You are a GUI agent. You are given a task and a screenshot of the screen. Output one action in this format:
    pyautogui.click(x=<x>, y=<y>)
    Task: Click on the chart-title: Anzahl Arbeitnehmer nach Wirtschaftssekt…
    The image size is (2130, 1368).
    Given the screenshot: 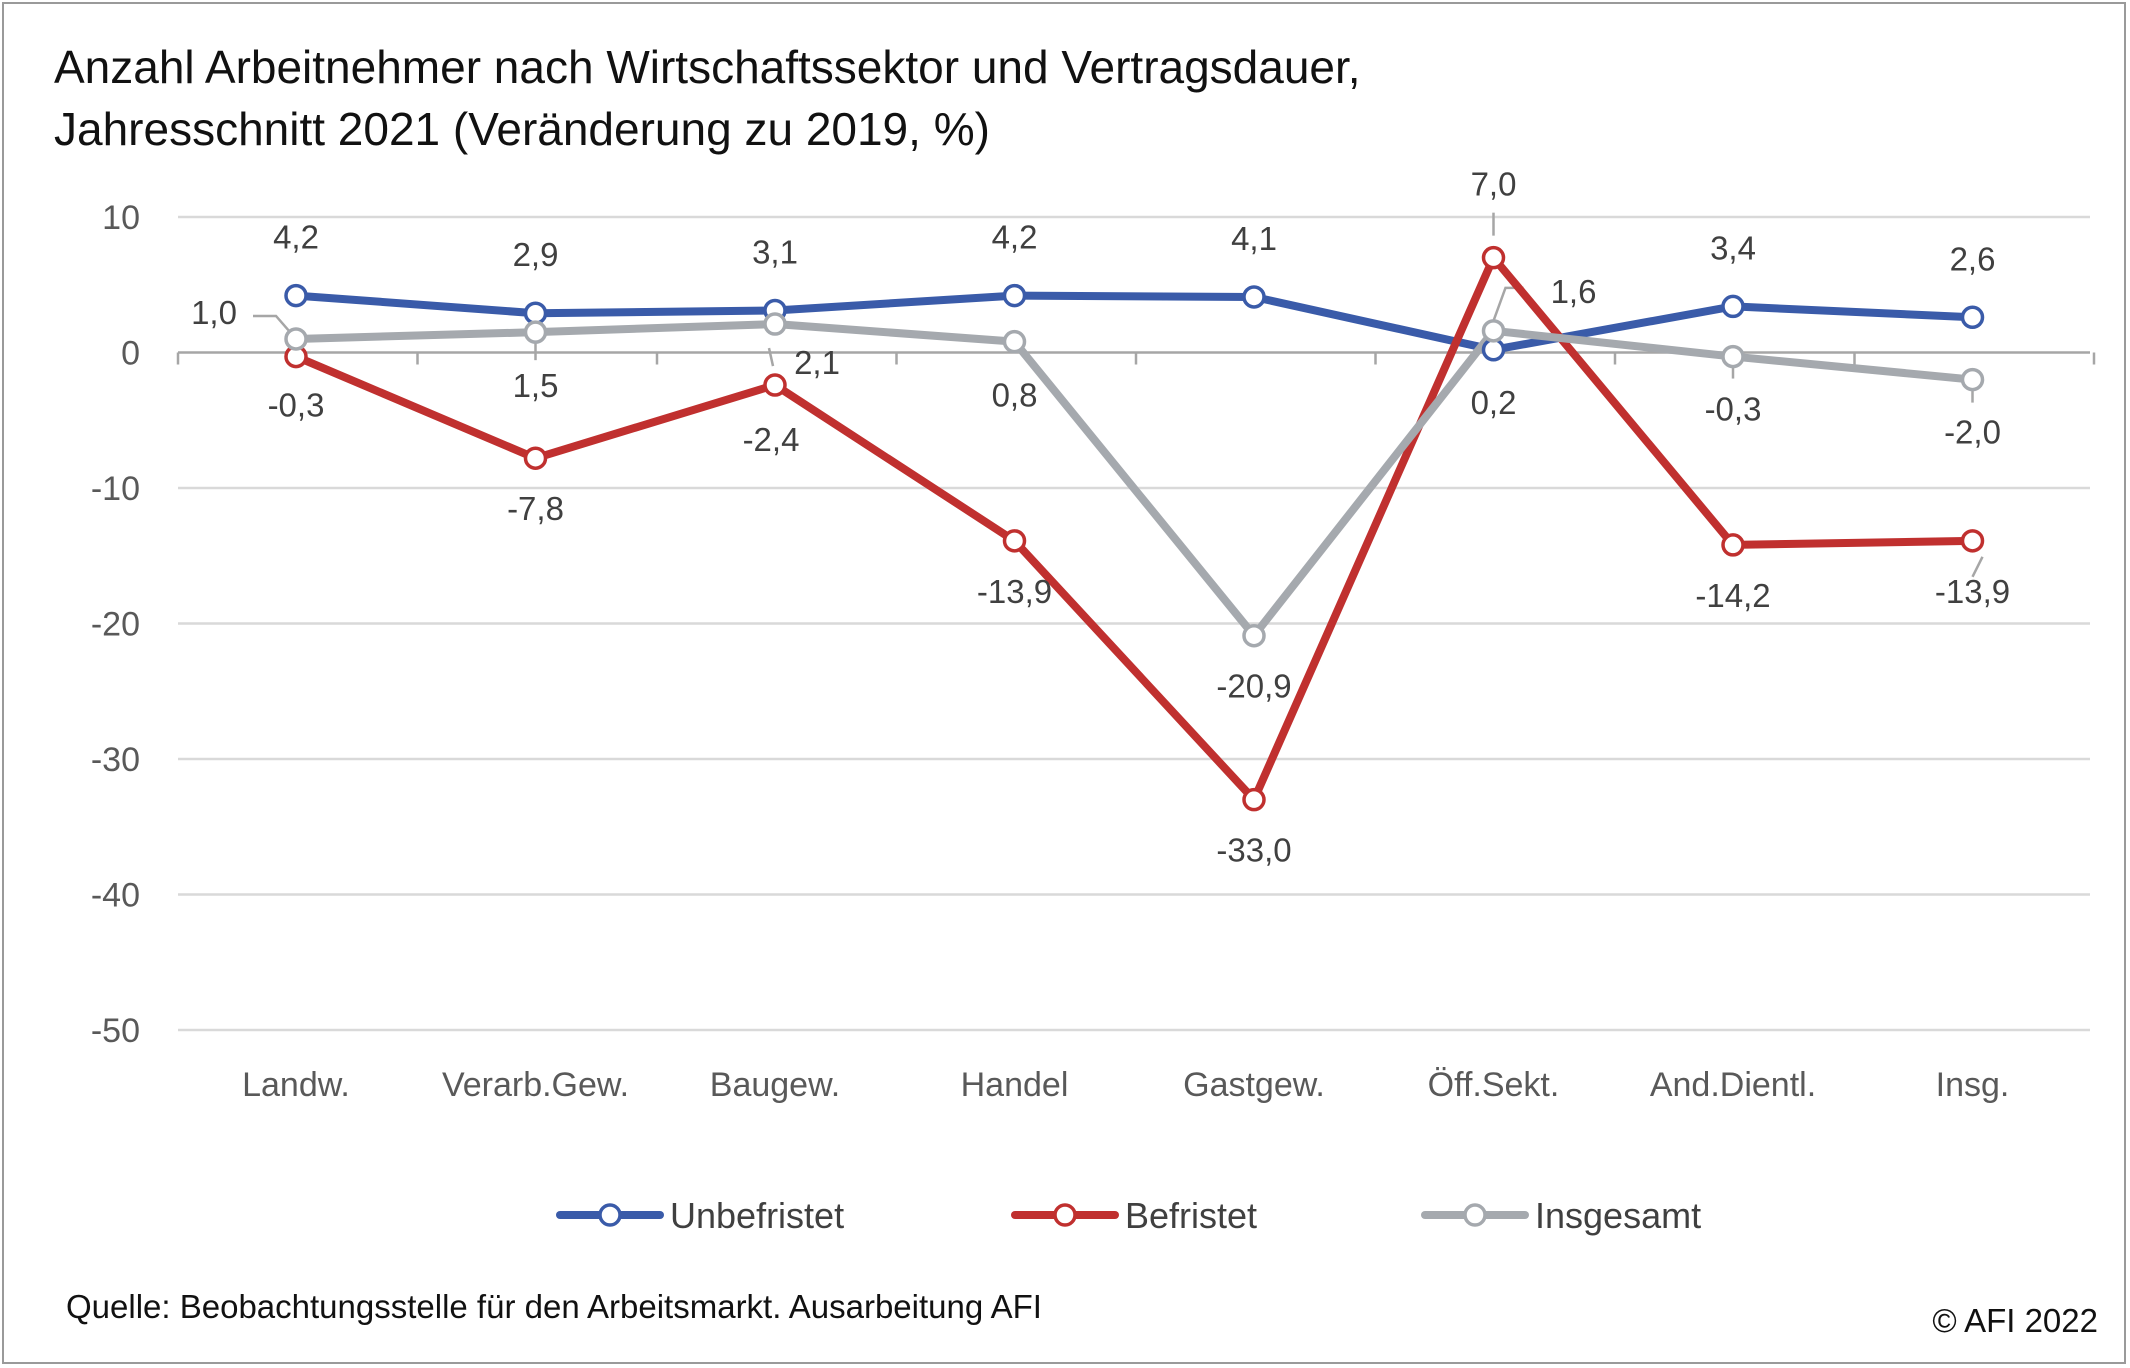 What is the action you would take?
    pyautogui.click(x=1004, y=98)
    